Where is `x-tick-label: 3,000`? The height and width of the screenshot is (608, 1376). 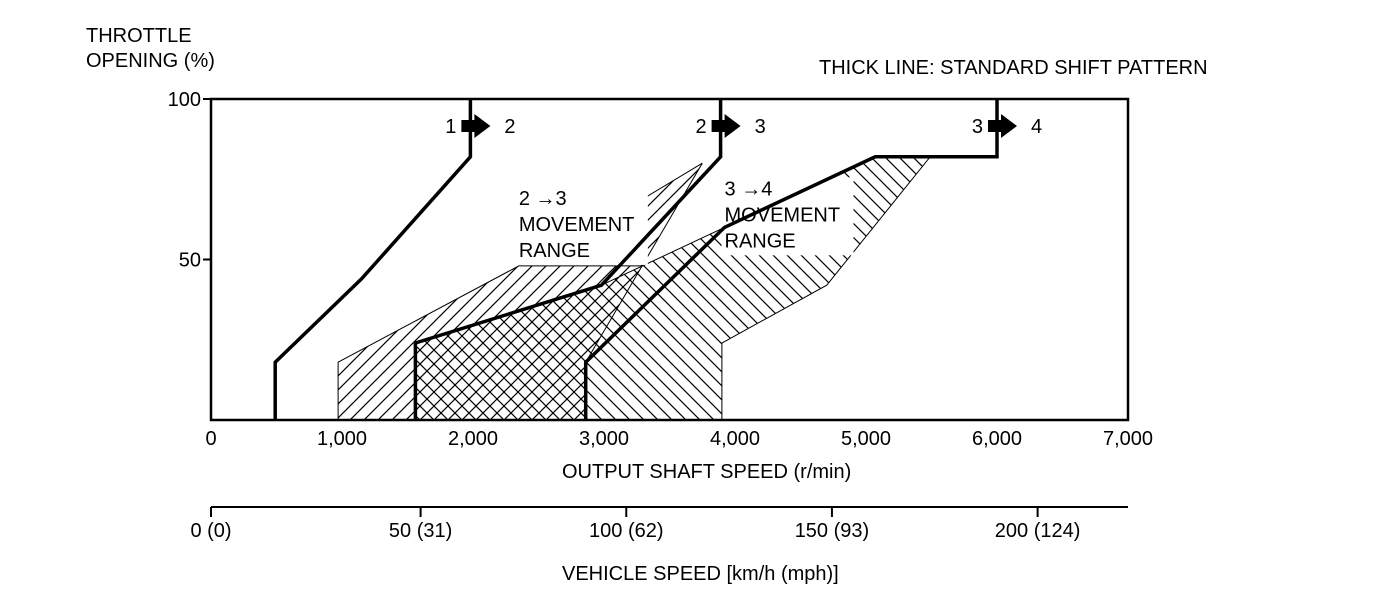 x-tick-label: 3,000 is located at coordinates (604, 439).